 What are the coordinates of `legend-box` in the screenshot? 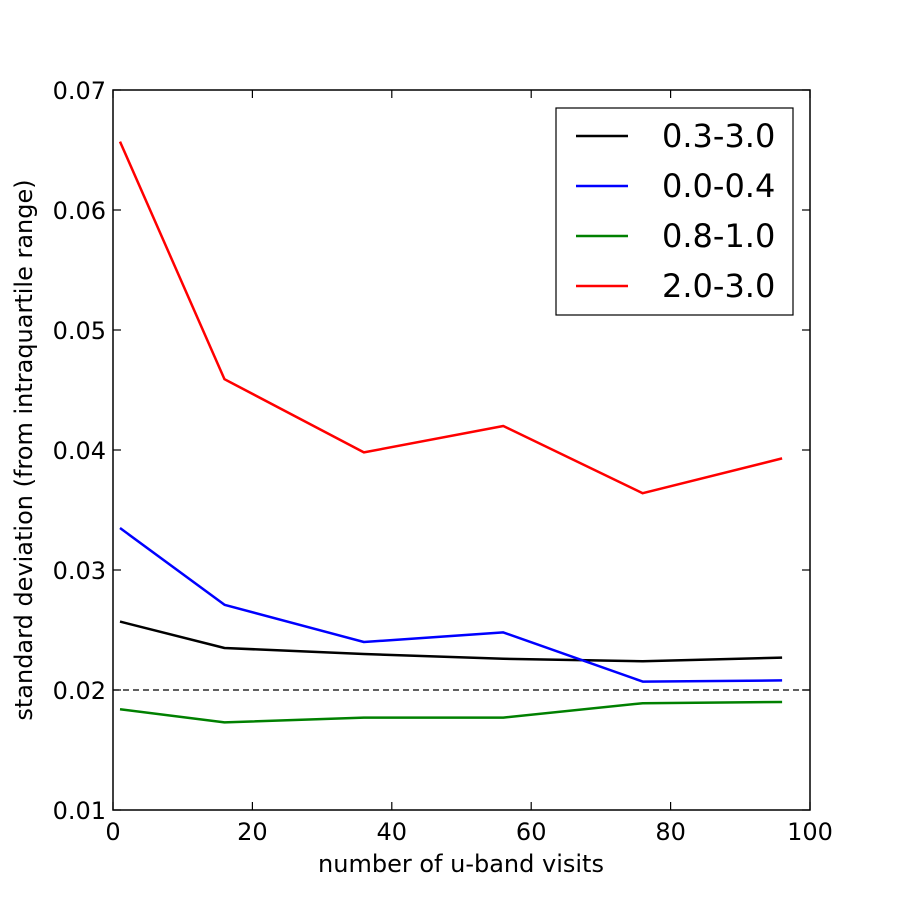 It's located at (674, 211).